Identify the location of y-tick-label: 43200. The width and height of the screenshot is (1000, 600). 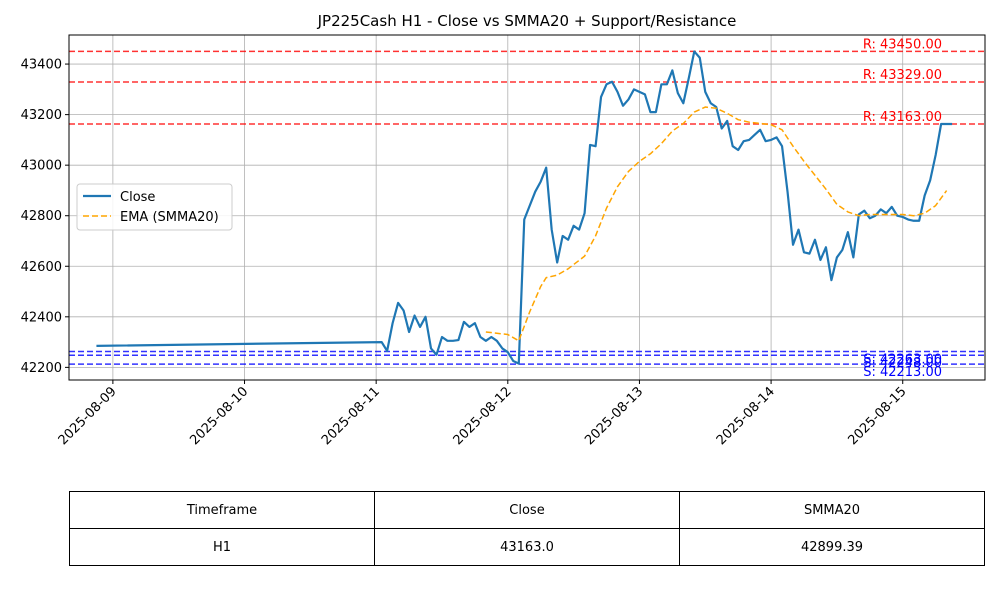
(41, 115).